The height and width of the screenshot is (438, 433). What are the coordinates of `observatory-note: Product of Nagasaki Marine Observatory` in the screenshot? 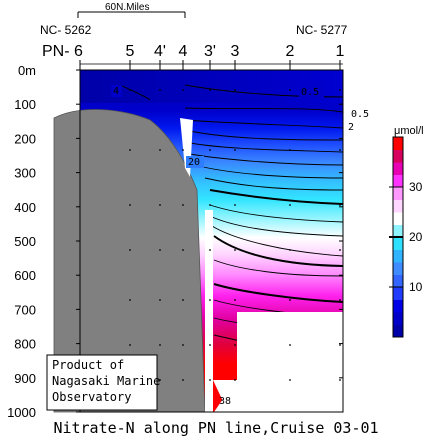 It's located at (103, 382).